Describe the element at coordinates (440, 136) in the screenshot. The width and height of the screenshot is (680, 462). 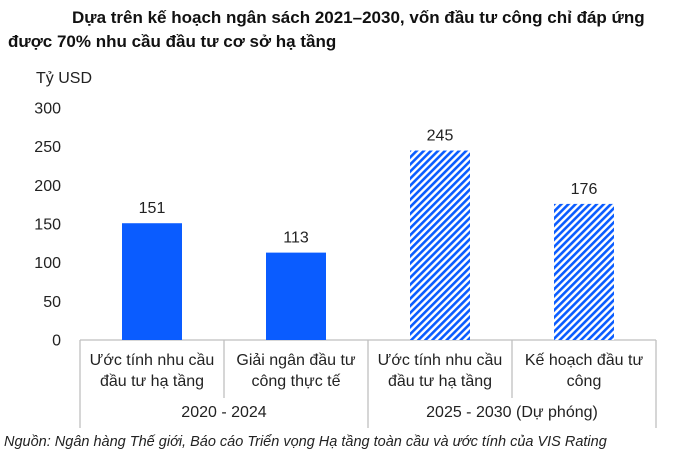
I see `bar-value-label: 245` at that location.